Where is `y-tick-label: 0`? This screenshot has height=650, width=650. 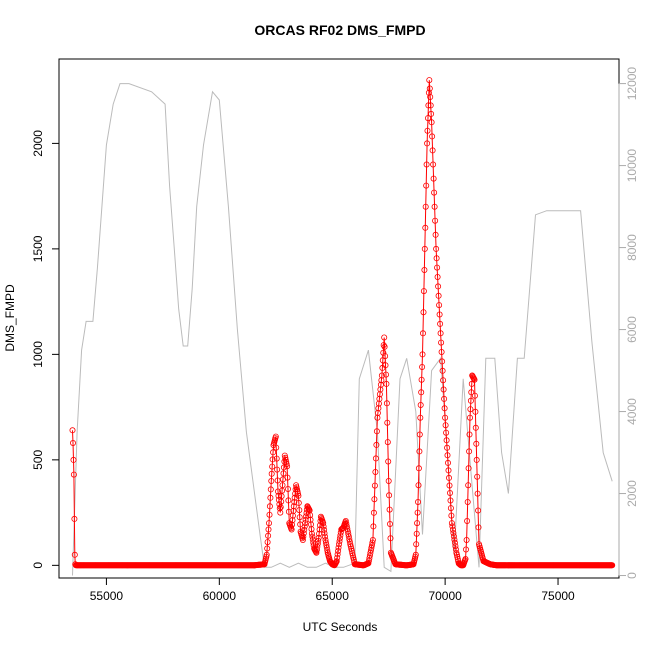
y-tick-label: 0 is located at coordinates (38, 565).